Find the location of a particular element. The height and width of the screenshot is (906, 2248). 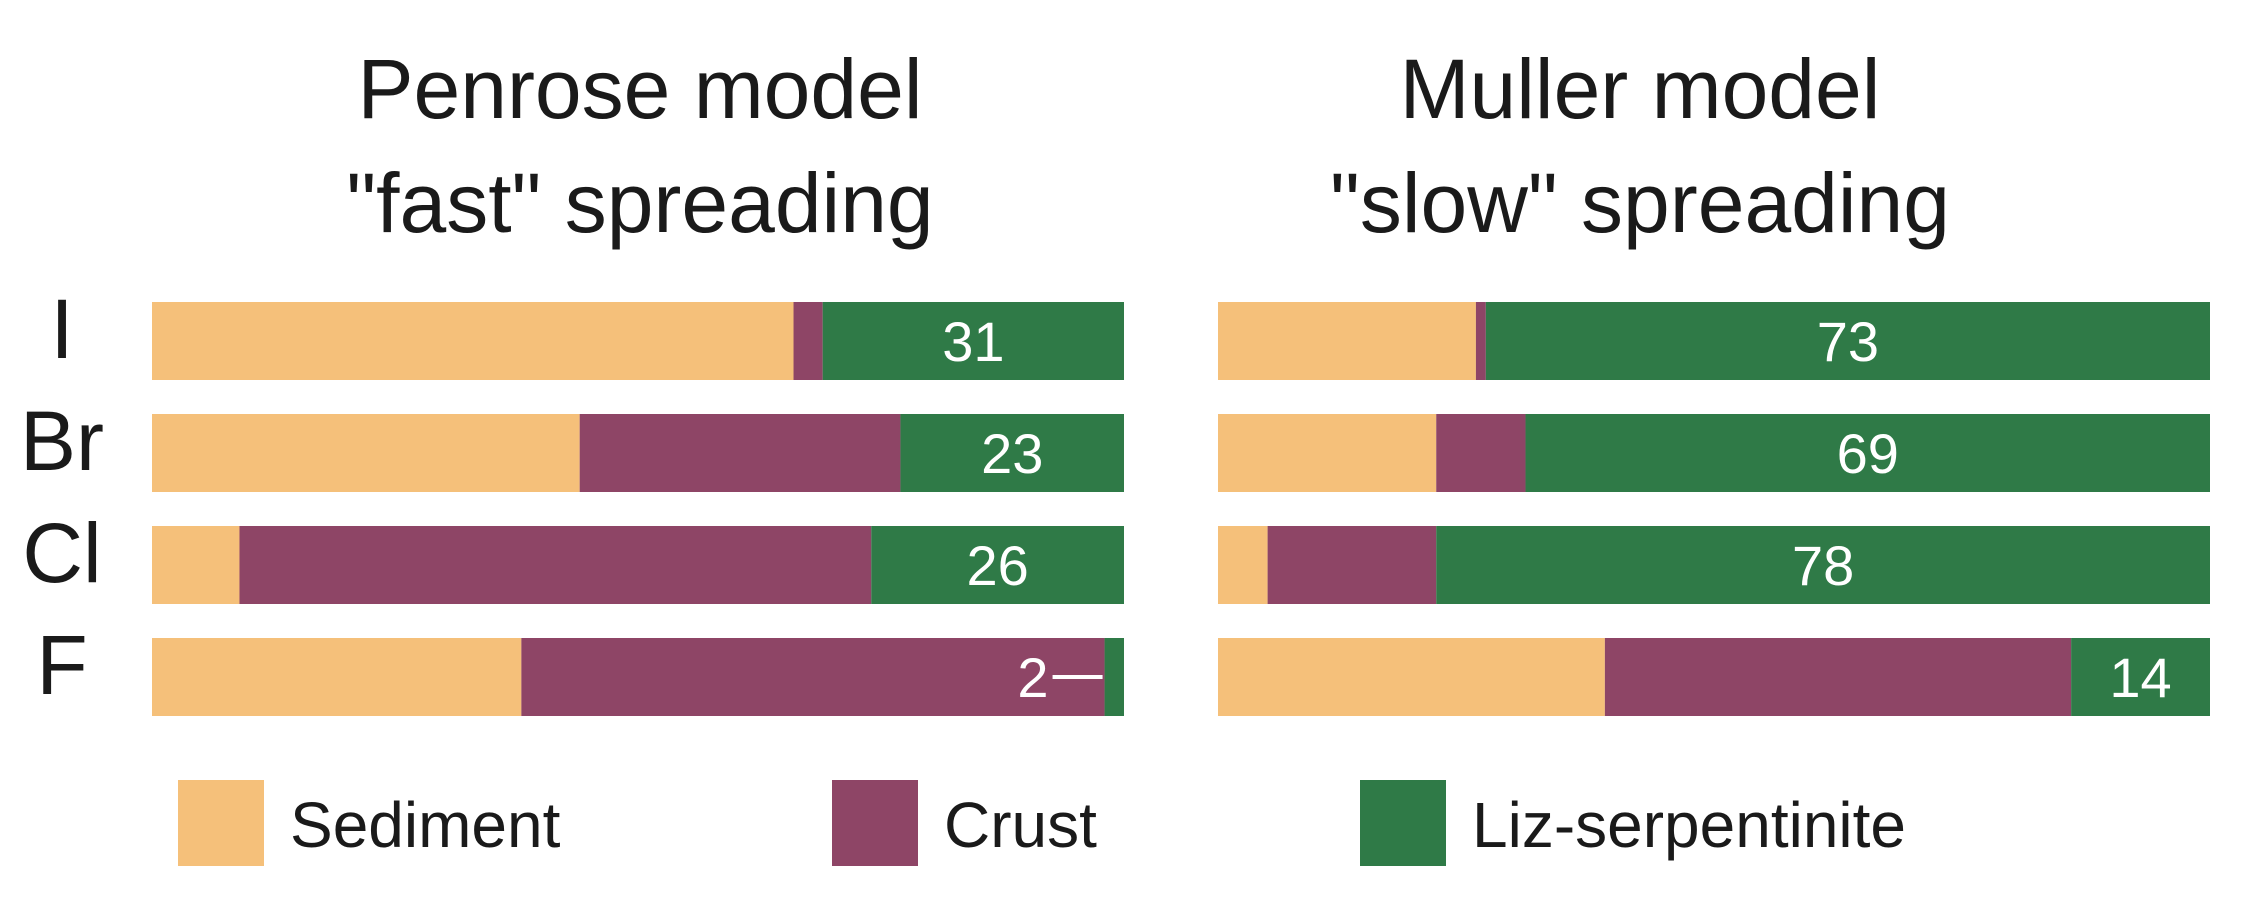

bar-segment-2-cl-crust is located at coordinates (1352, 565).